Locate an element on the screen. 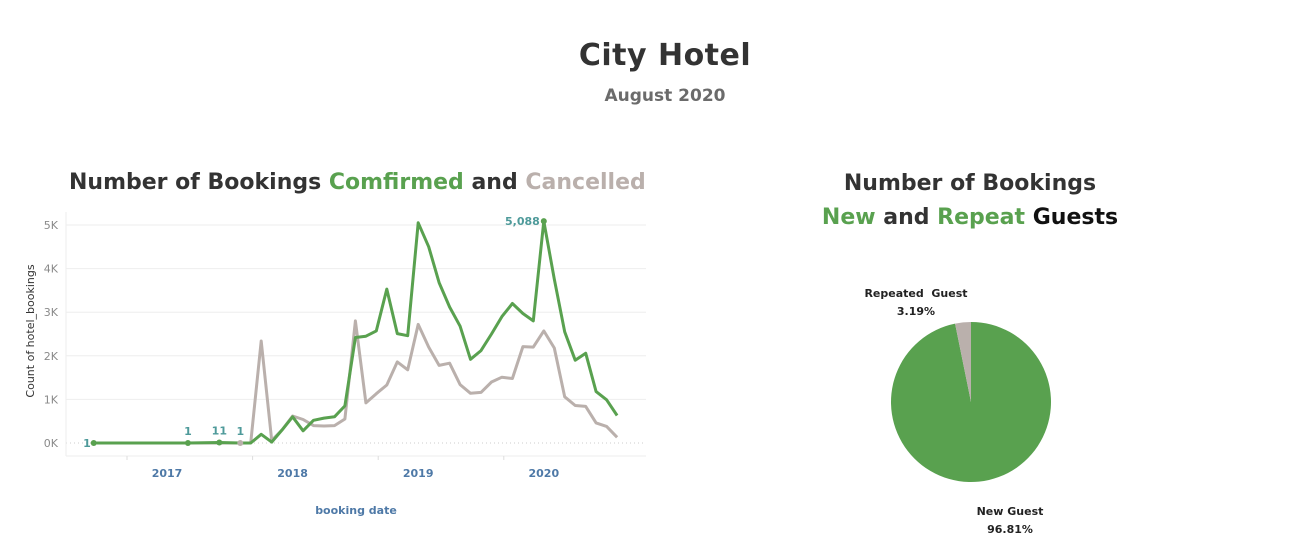  repeated-guest-label: Repeated Guest 3.19% is located at coordinates (916, 303).